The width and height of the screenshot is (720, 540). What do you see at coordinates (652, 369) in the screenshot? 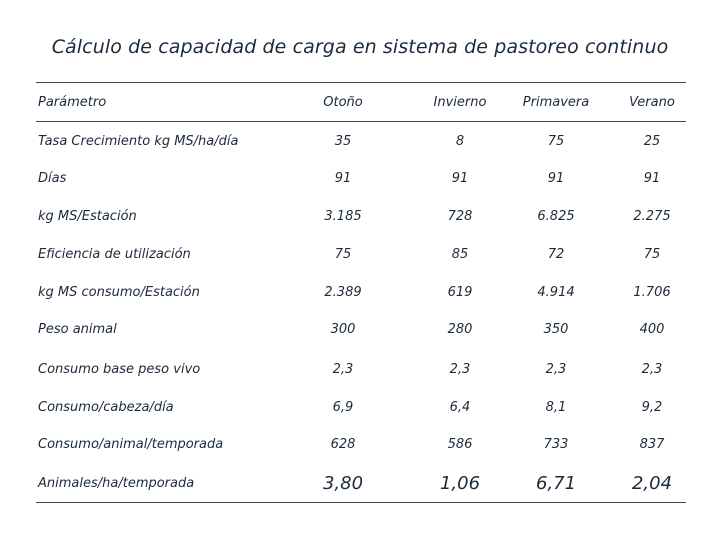
I see `cell-verano: 2,3` at bounding box center [652, 369].